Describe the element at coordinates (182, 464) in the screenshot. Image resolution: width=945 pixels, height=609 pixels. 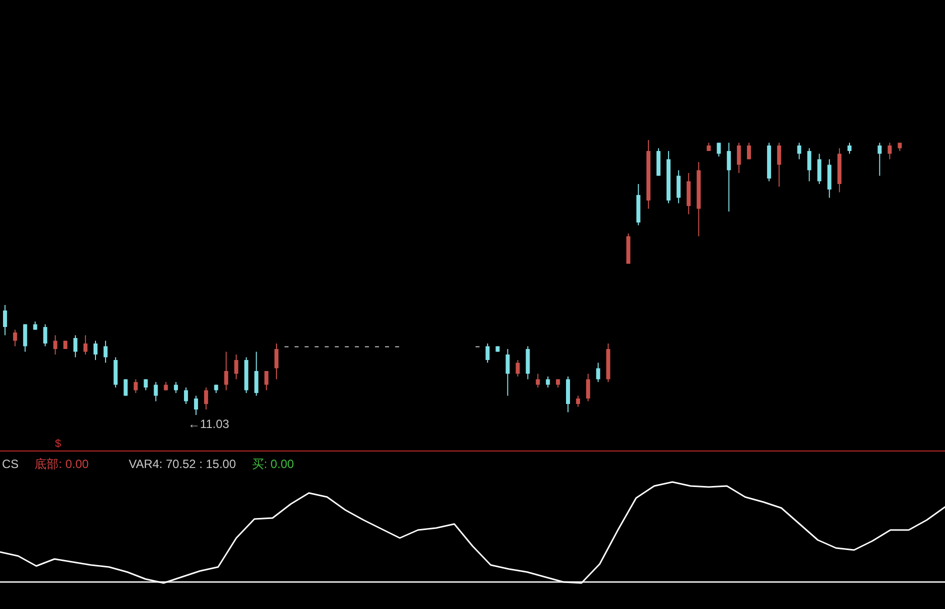
I see `text: VAR4: 70.52 : 15.00` at that location.